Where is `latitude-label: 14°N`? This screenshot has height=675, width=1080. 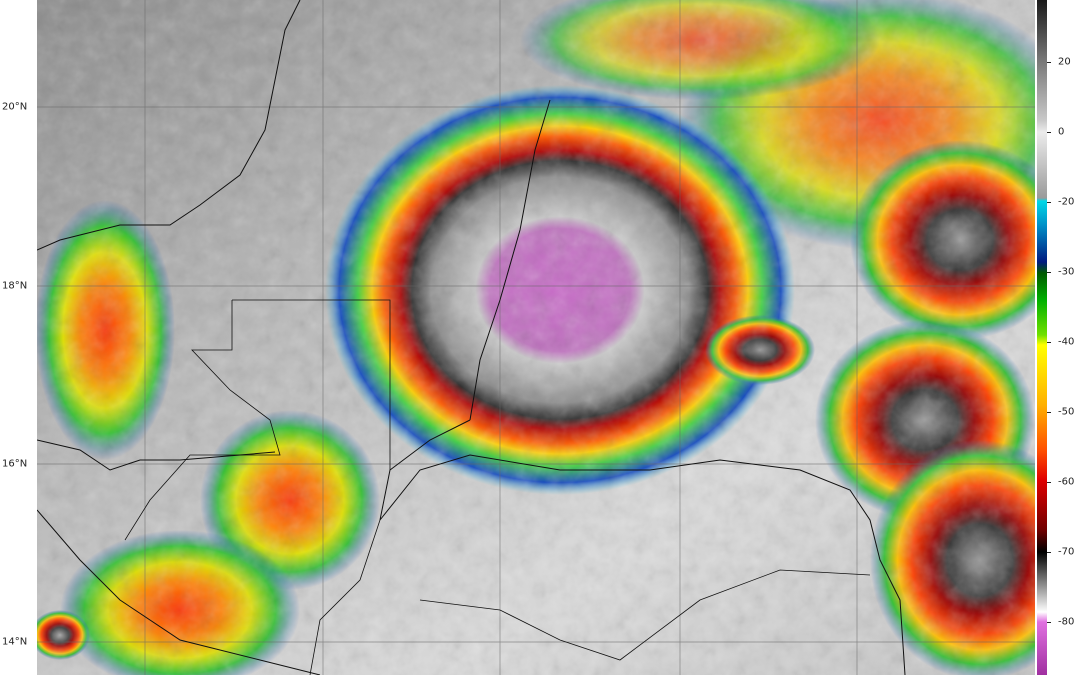
latitude-label: 14°N is located at coordinates (15, 642).